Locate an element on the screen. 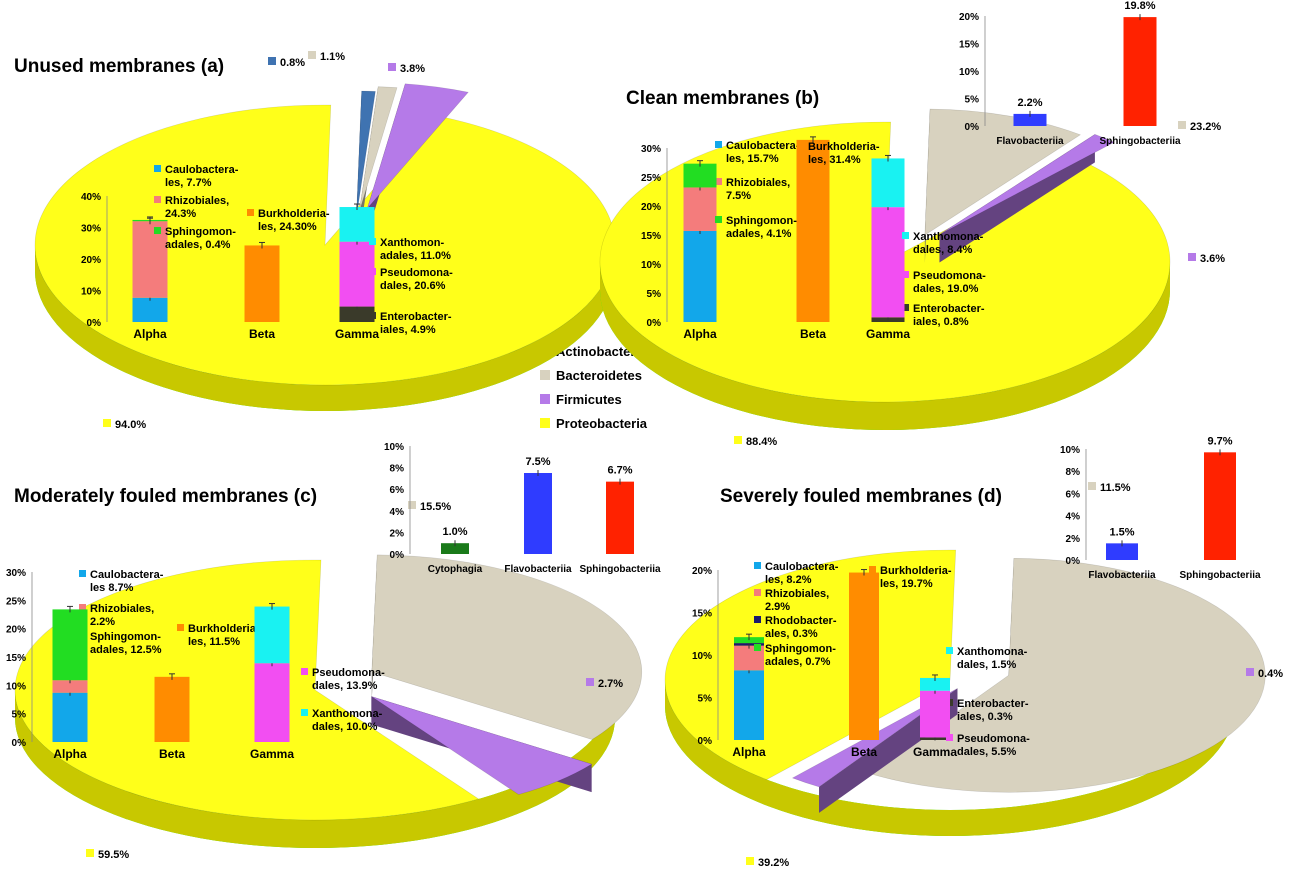 The image size is (1306, 872). slice-label-bacteroidetes: 1.1% is located at coordinates (332, 57).